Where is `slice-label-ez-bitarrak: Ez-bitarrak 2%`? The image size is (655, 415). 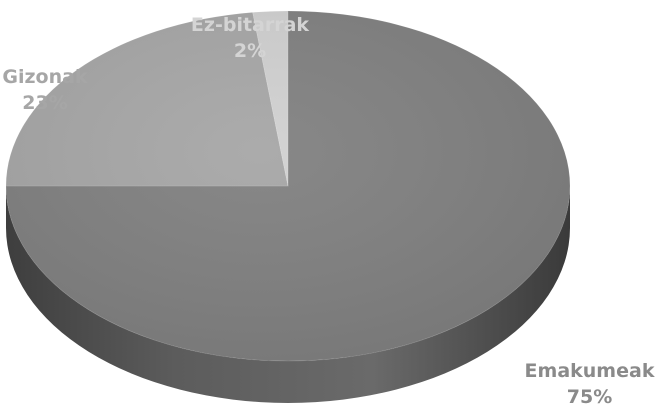
slice-label-ez-bitarrak: Ez-bitarrak 2% is located at coordinates (250, 38).